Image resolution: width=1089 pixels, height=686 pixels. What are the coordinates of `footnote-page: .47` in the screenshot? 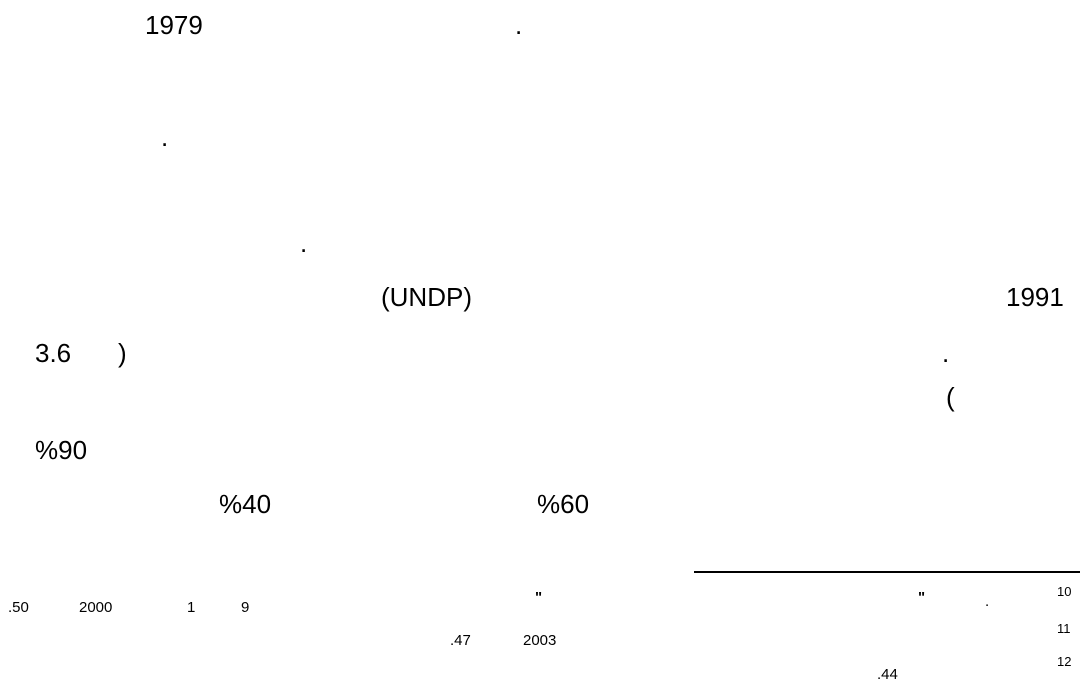 It's located at (460, 640).